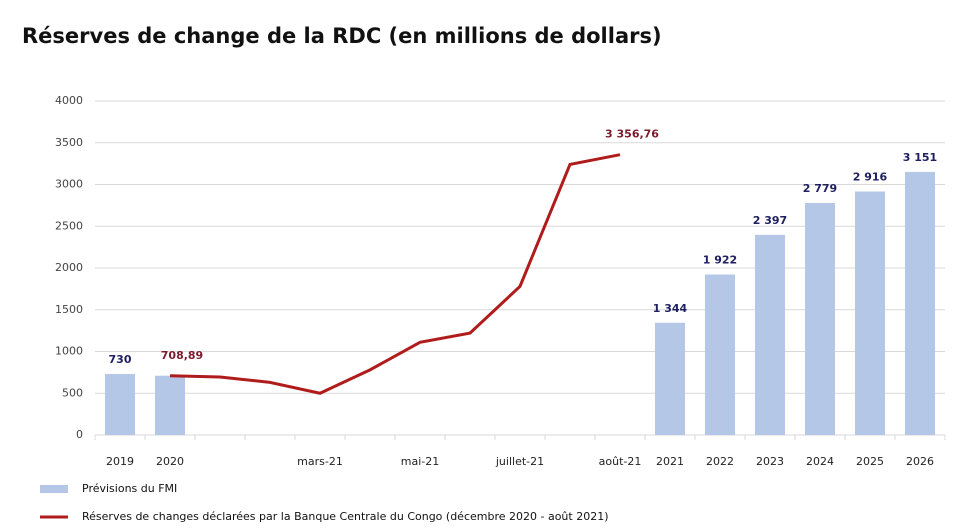 Image resolution: width=974 pixels, height=532 pixels. Describe the element at coordinates (670, 308) in the screenshot. I see `data-label: 1 344` at that location.